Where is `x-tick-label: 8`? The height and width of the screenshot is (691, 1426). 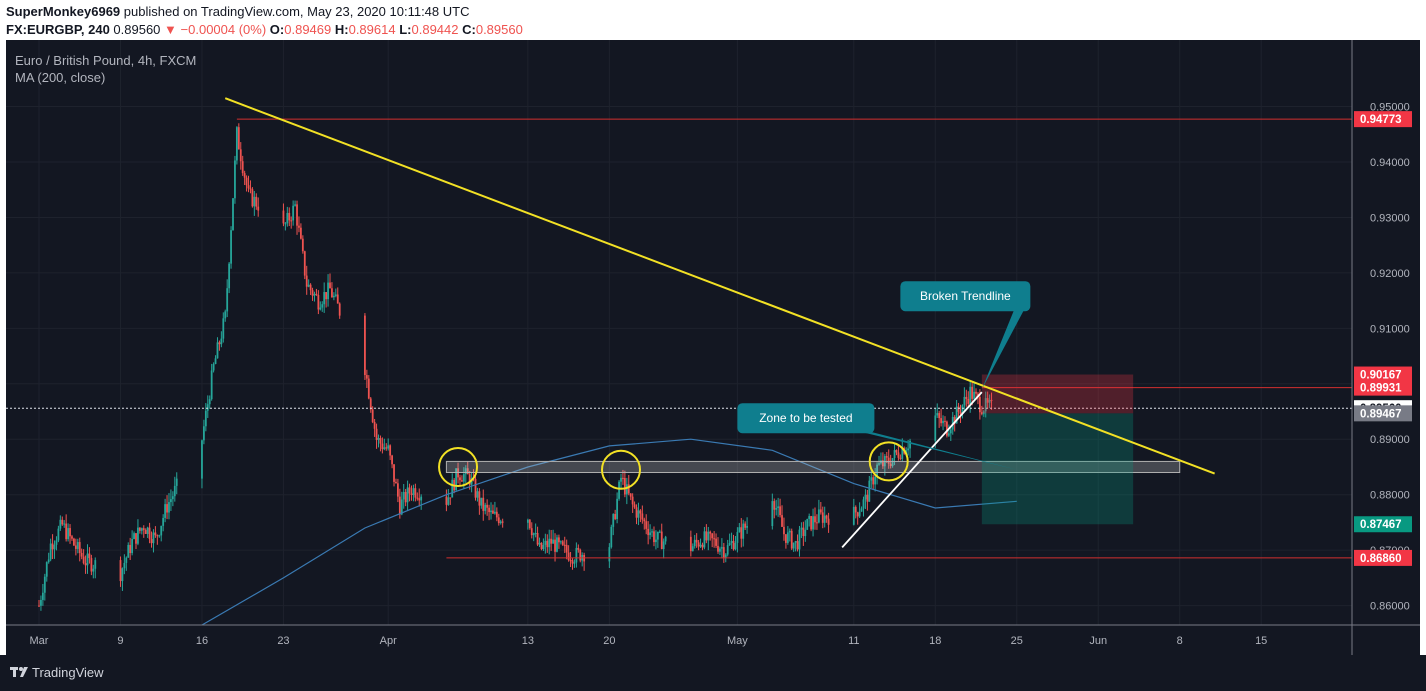
x-tick-label: 8 is located at coordinates (1180, 641).